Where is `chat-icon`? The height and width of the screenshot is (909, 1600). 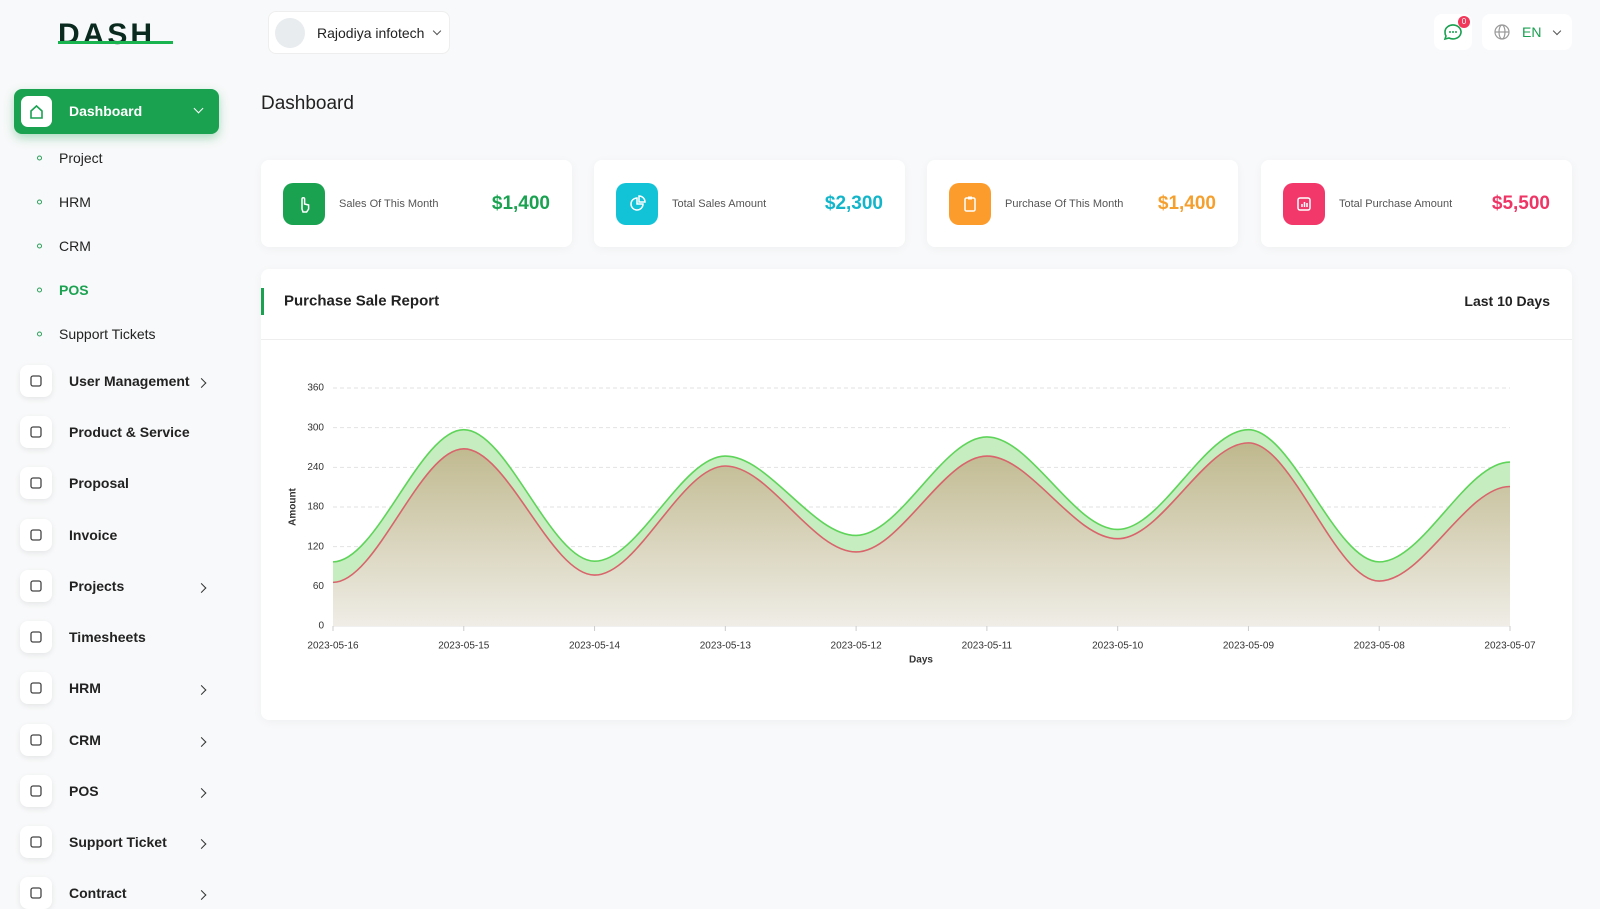 chat-icon is located at coordinates (1452, 32).